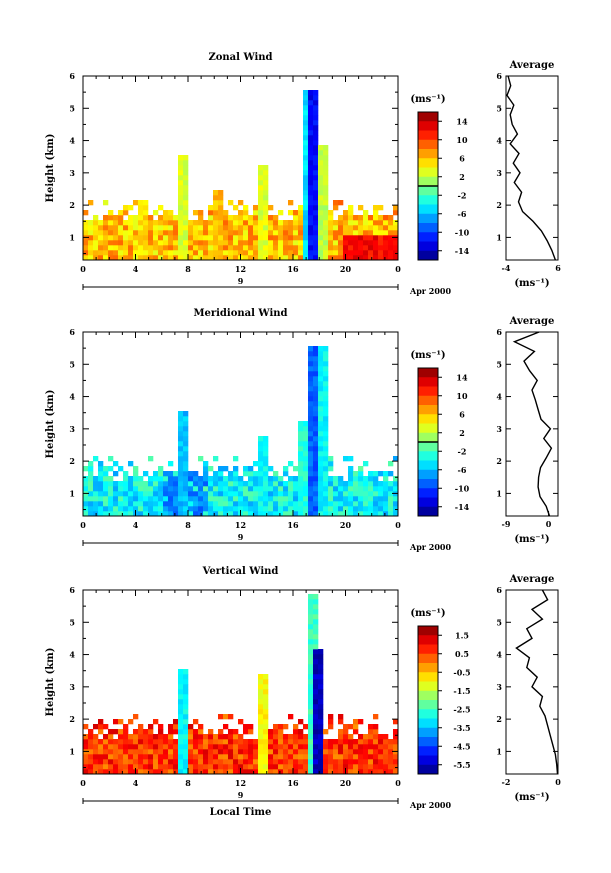 Image resolution: width=611 pixels, height=873 pixels. What do you see at coordinates (462, 488) in the screenshot?
I see `colorbar-tick-label: -10` at bounding box center [462, 488].